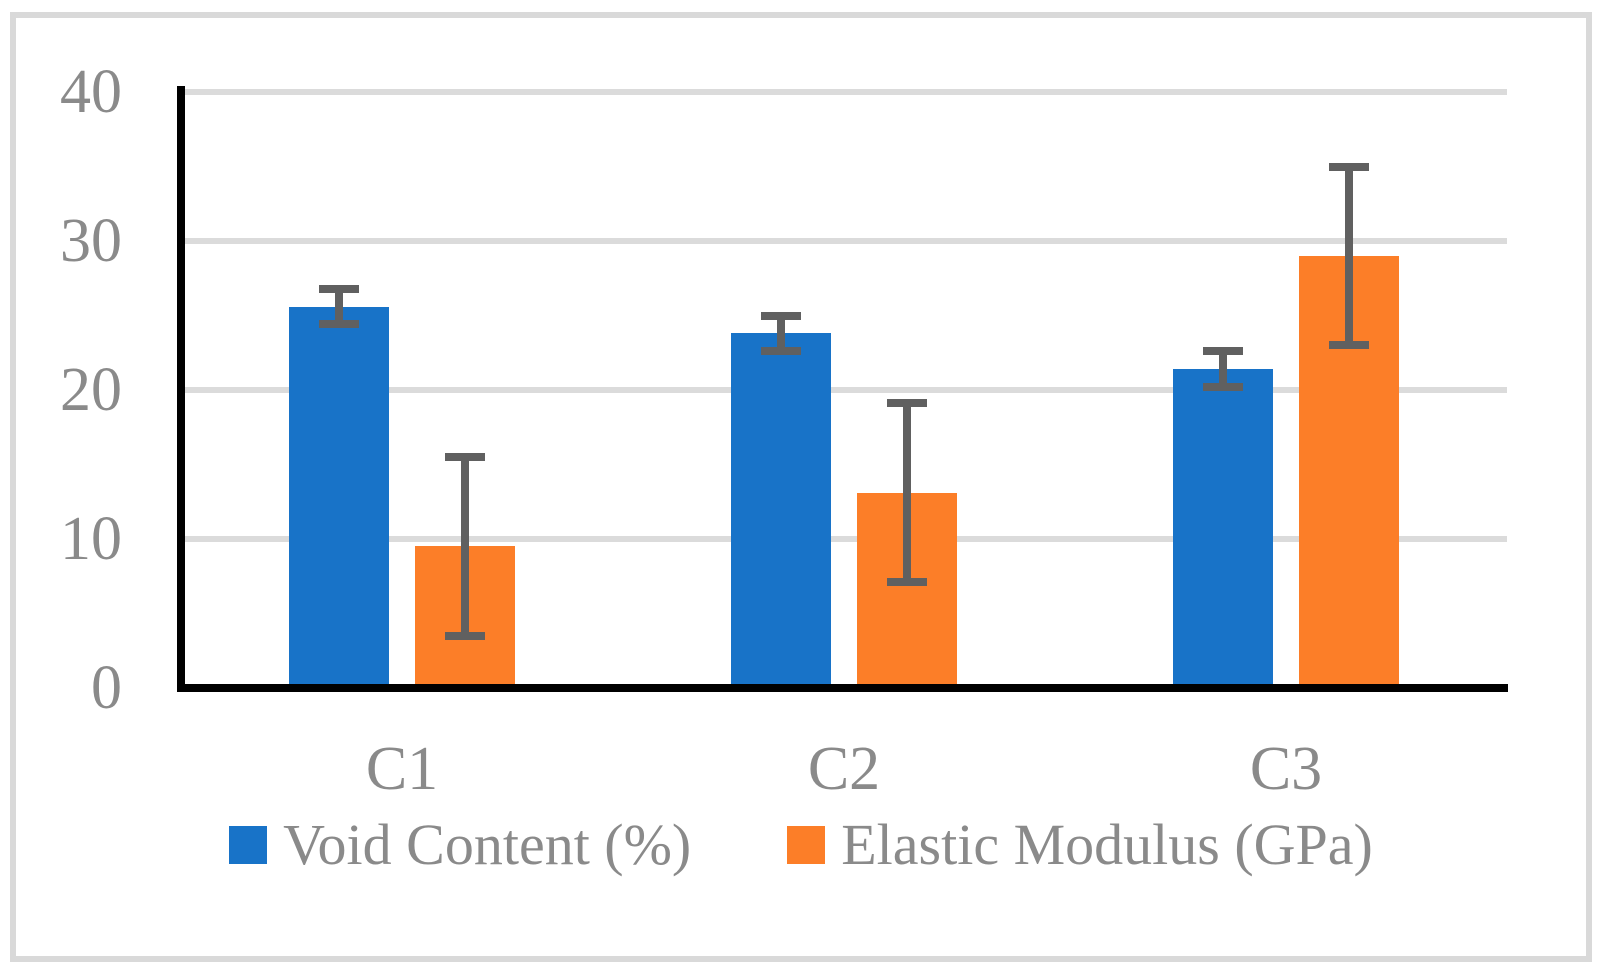 The width and height of the screenshot is (1602, 972). What do you see at coordinates (844, 769) in the screenshot?
I see `category-label-c2: C2` at bounding box center [844, 769].